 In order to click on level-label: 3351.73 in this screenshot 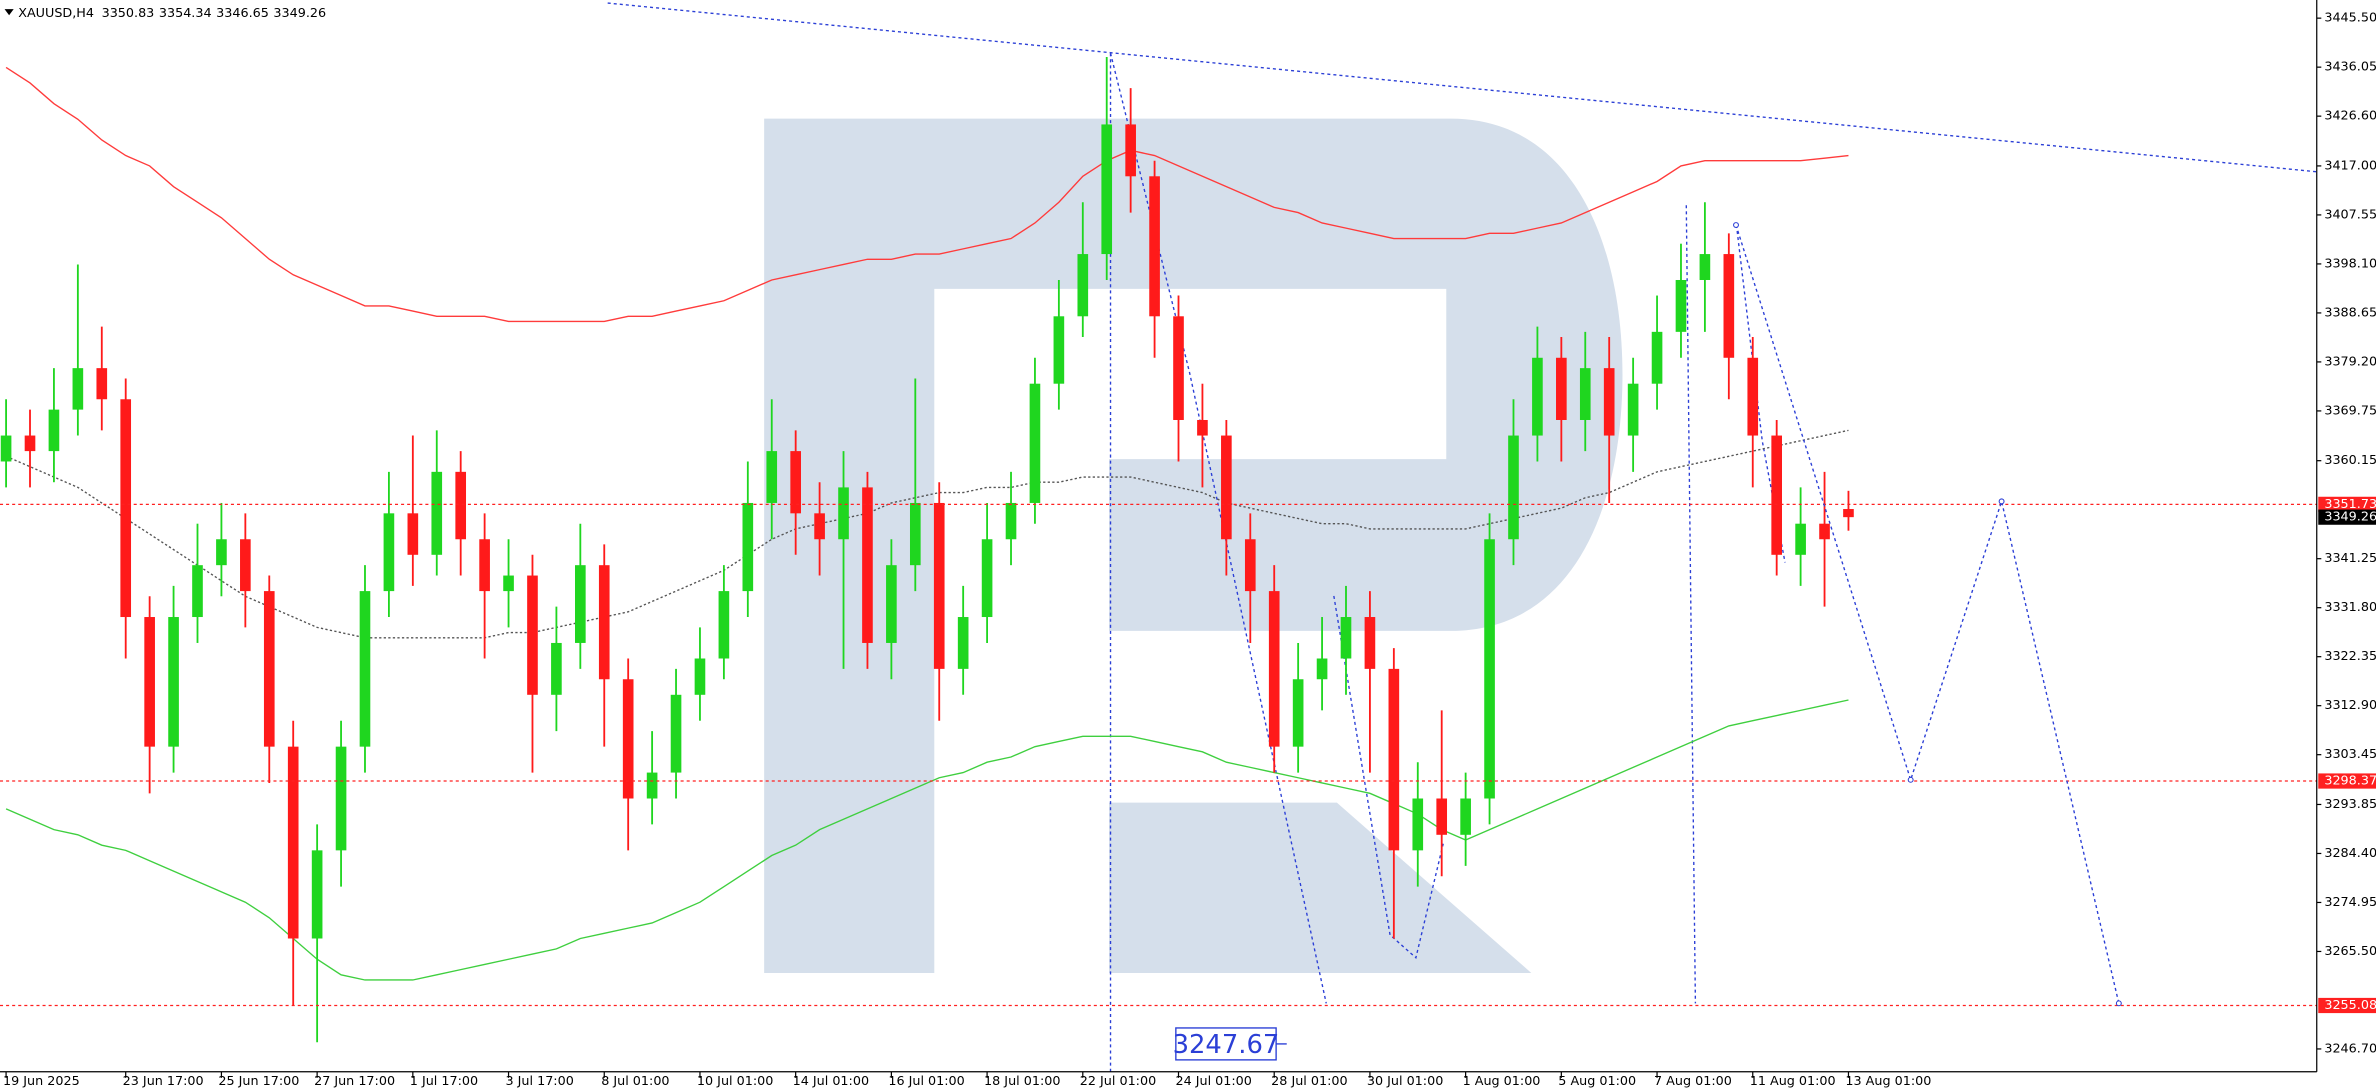, I will do `click(2350, 504)`.